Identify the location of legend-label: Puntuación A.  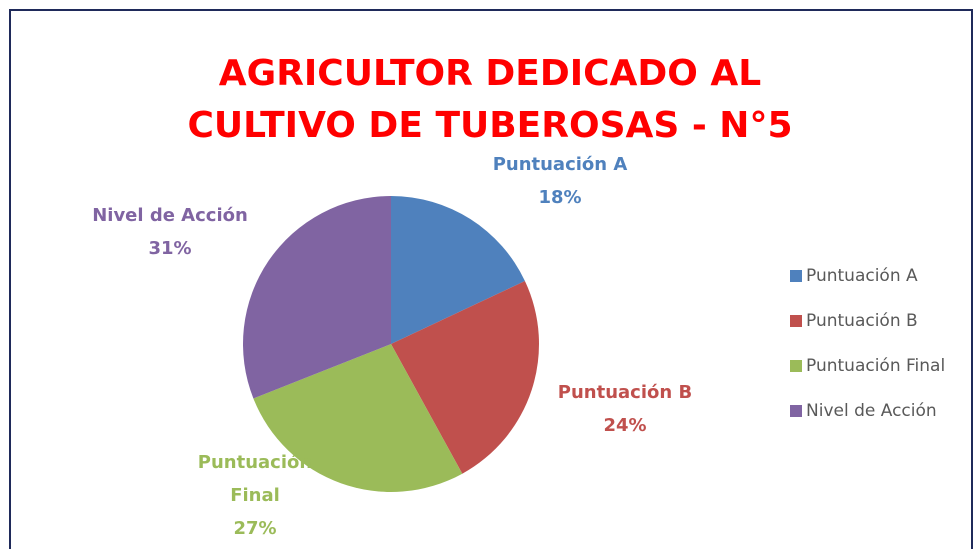
(862, 276).